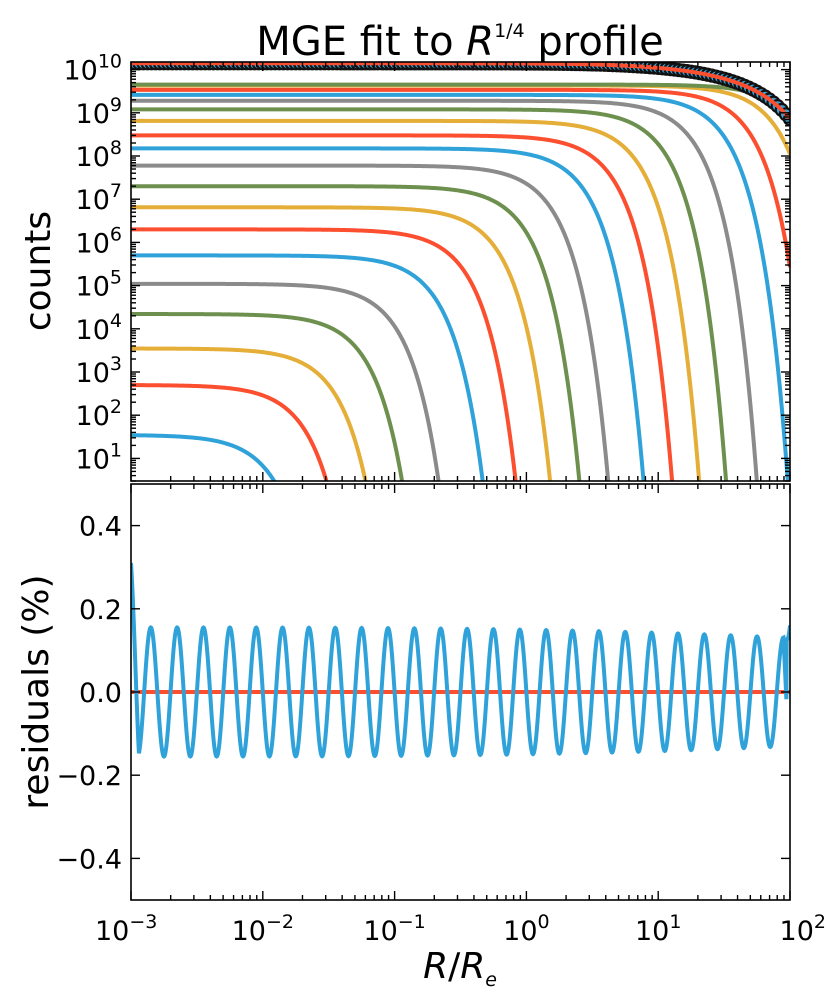 The width and height of the screenshot is (830, 995). Describe the element at coordinates (509, 31) in the screenshot. I see `title-exp: 1/4` at that location.